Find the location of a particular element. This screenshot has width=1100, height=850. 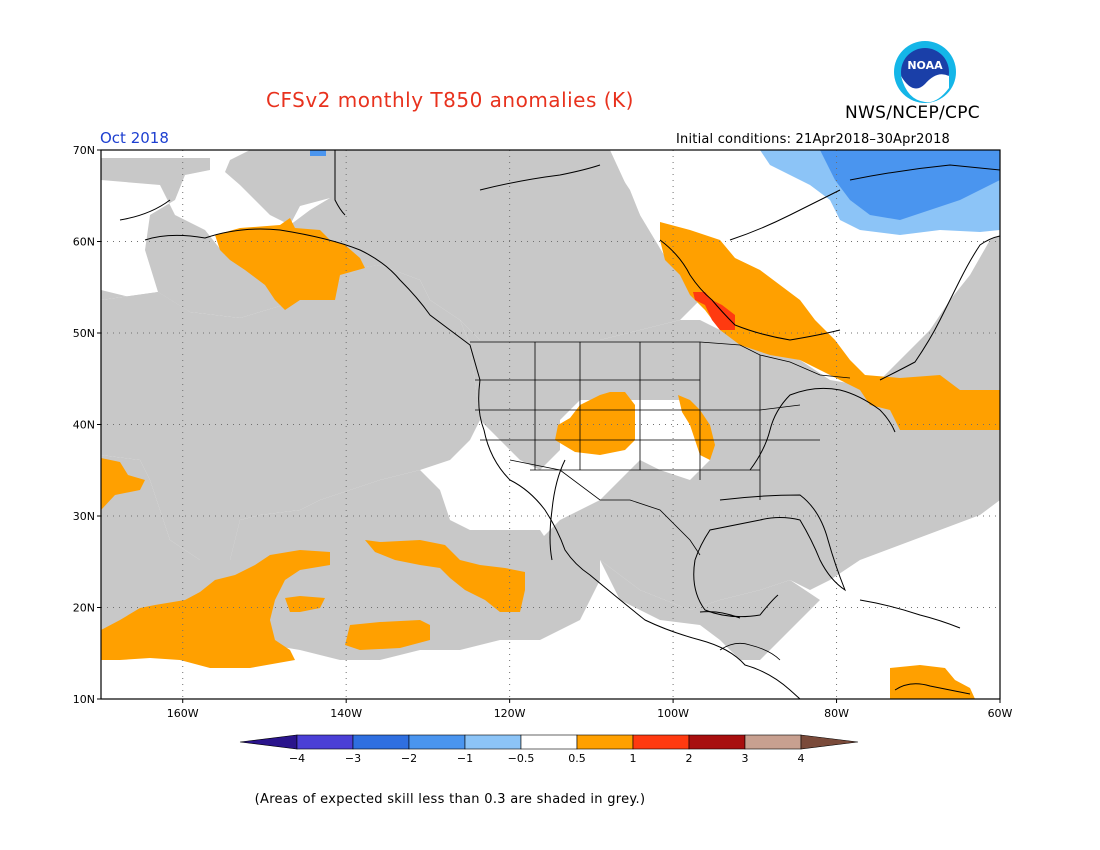

lon-tick-label: 60W is located at coordinates (1000, 713).